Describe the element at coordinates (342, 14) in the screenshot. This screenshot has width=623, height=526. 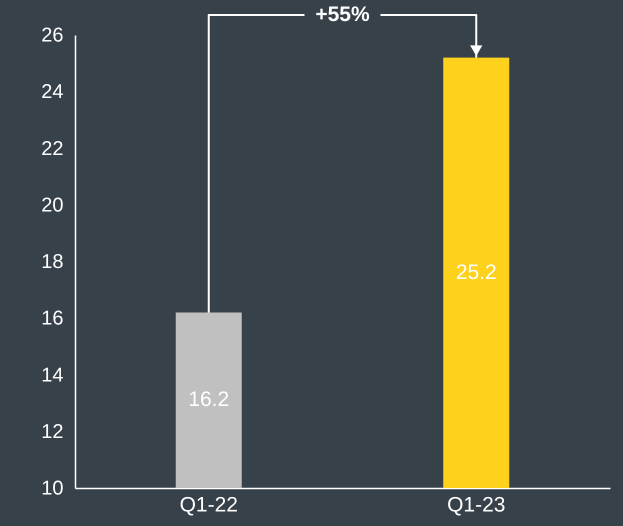
I see `text: +55%` at that location.